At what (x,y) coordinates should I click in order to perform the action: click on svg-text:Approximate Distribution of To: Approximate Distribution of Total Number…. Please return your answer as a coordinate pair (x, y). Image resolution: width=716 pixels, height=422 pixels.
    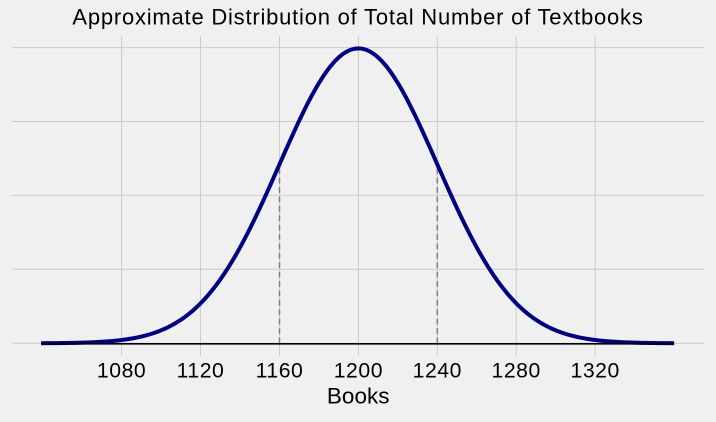
    Looking at the image, I should click on (357, 17).